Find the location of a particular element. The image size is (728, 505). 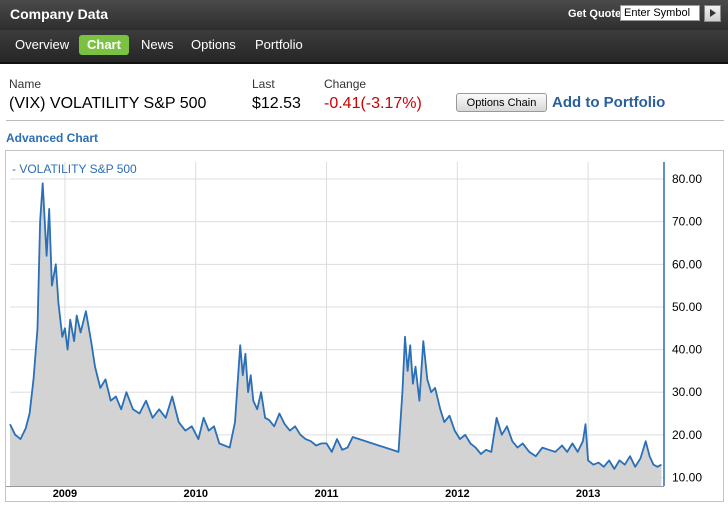

add-to-portfolio-link: Add to Portfolio is located at coordinates (609, 102).